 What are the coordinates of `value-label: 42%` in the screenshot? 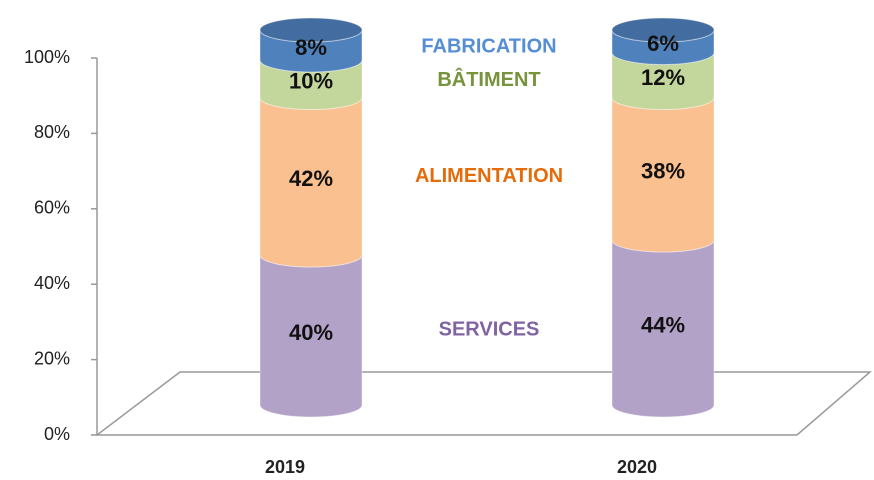 It's located at (311, 178).